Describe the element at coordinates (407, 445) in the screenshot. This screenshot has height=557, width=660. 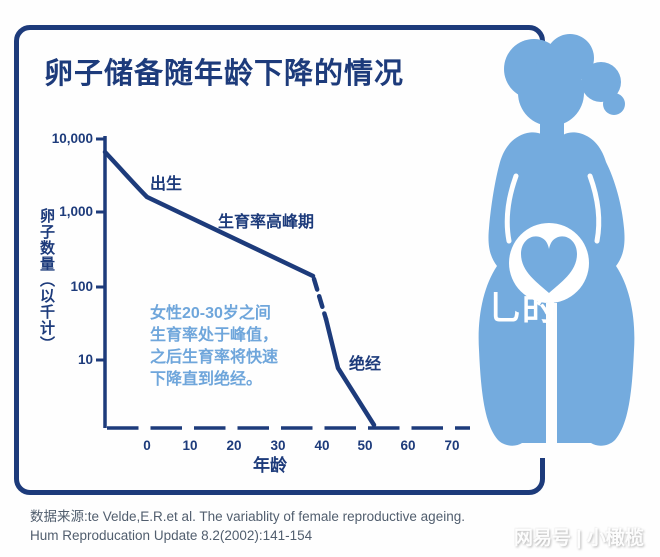
I see `x-tick-60: 60` at that location.